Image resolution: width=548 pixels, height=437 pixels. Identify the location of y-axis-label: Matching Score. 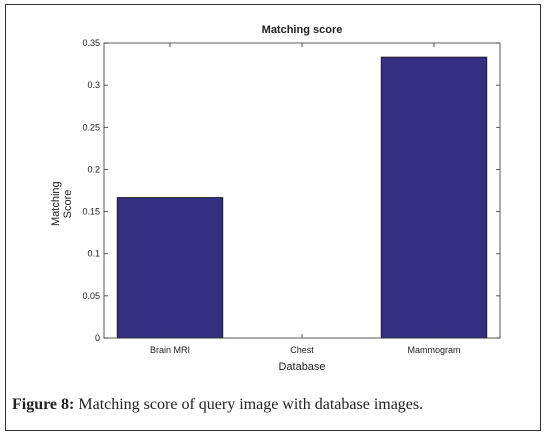
(62, 203).